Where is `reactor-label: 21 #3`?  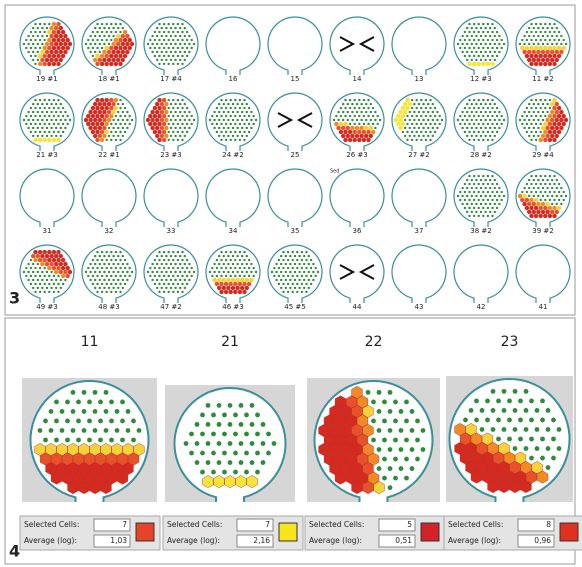 reactor-label: 21 #3 is located at coordinates (46, 155).